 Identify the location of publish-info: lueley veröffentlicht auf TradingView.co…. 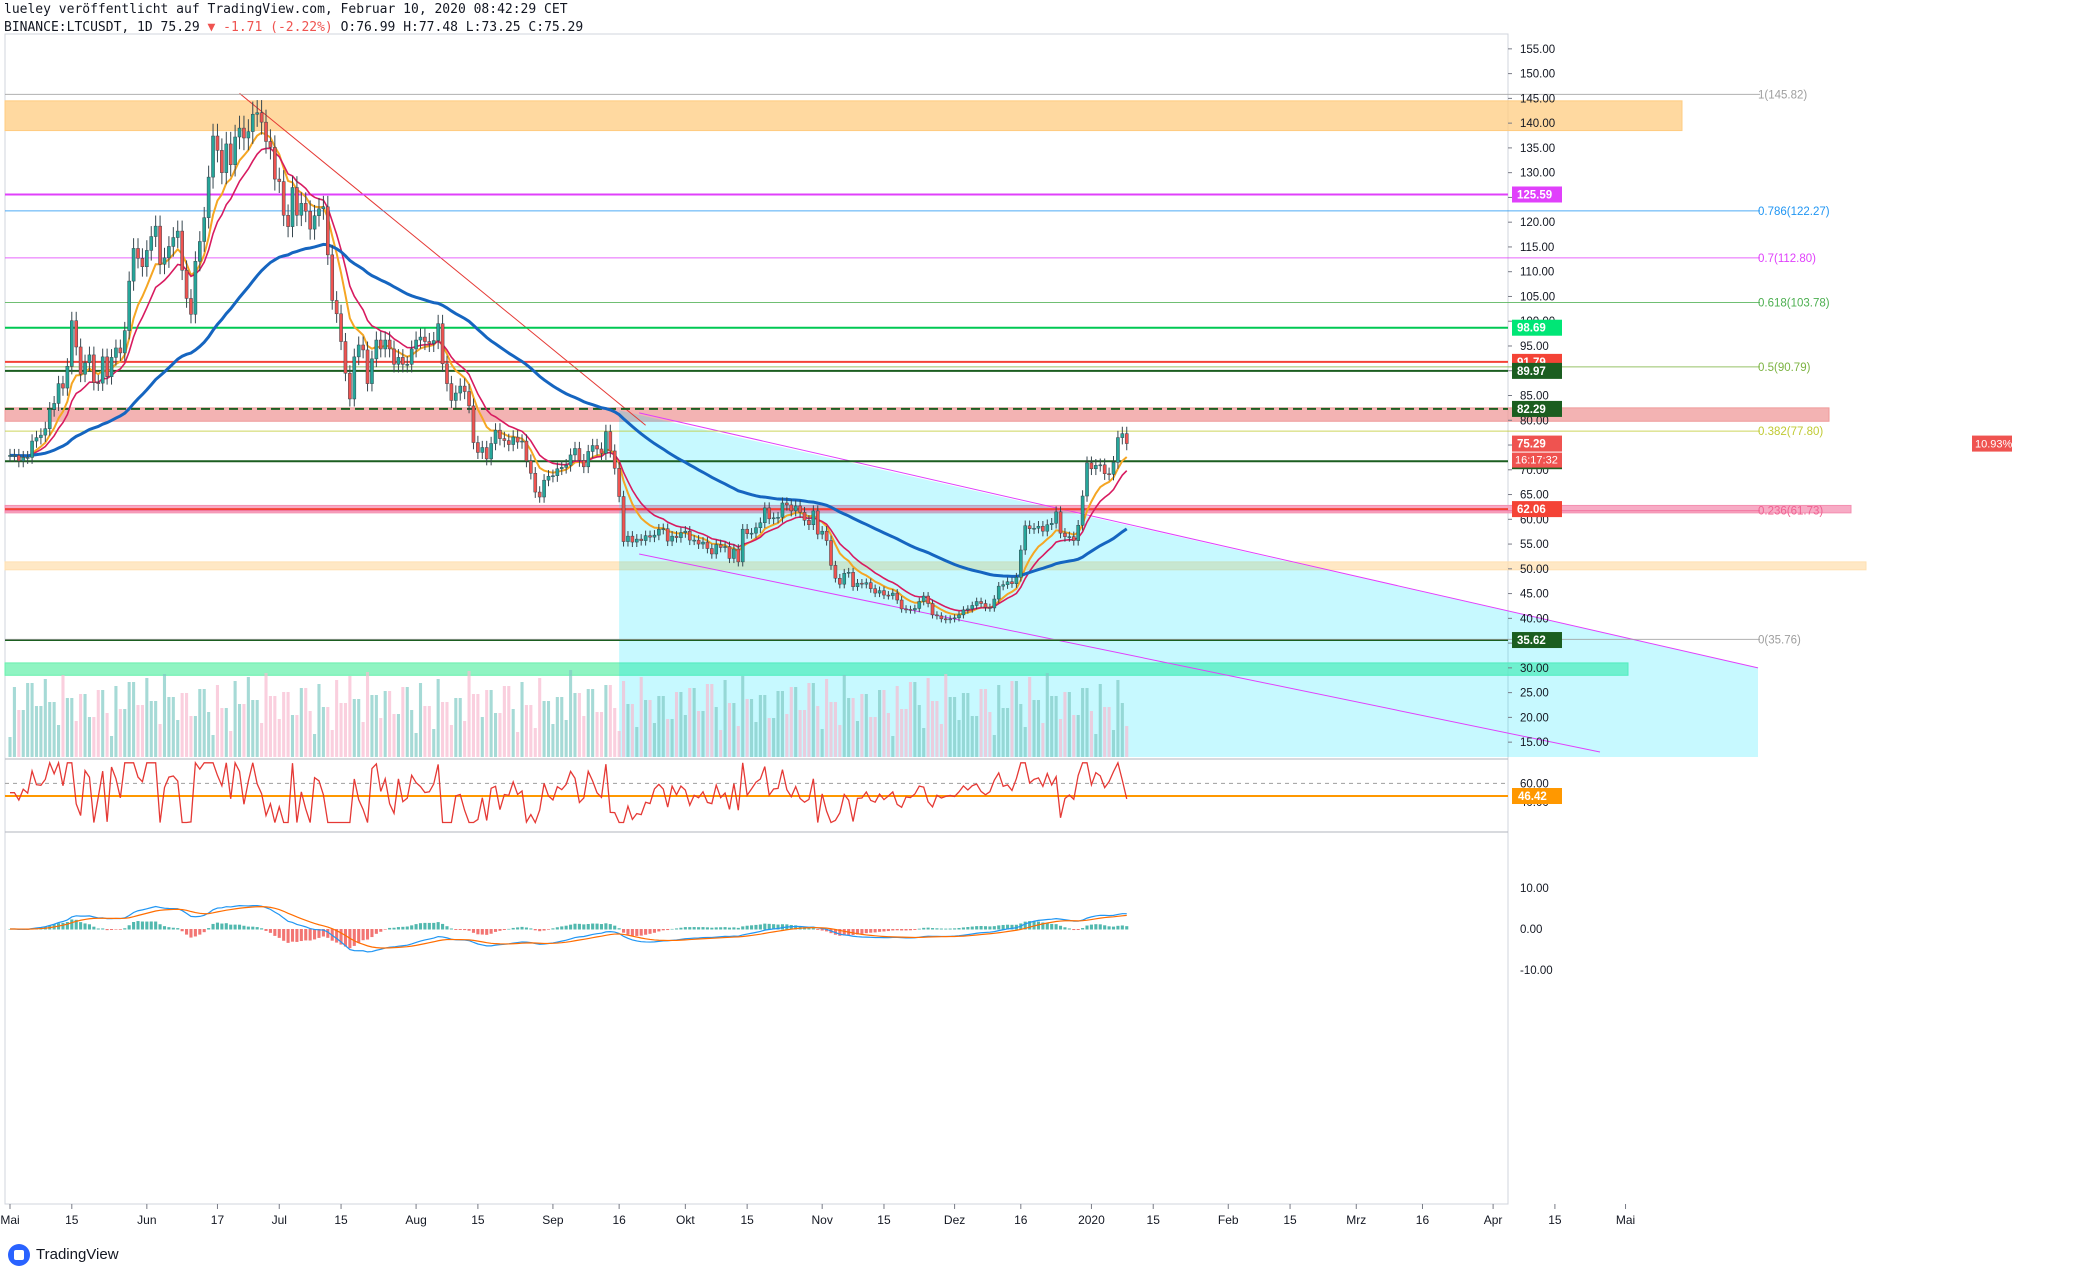
(286, 9).